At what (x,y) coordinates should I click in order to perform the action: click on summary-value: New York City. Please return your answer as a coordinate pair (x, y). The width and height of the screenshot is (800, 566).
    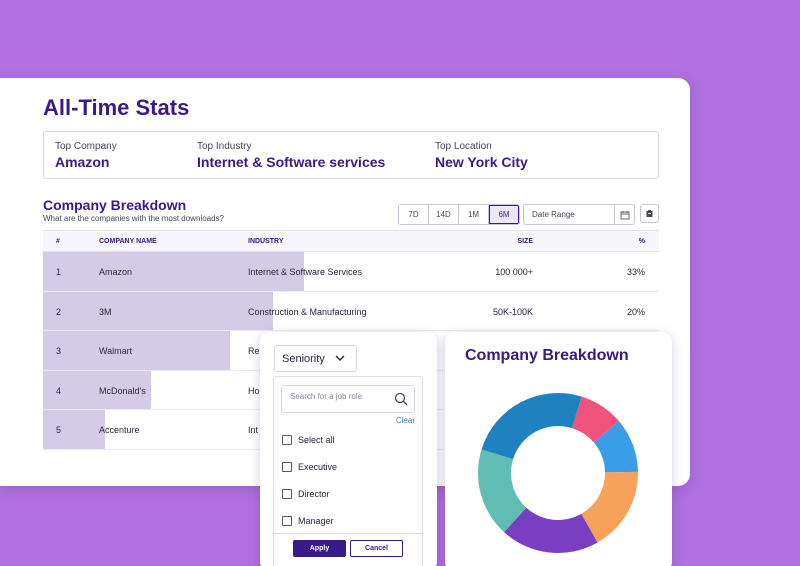
    Looking at the image, I should click on (481, 162).